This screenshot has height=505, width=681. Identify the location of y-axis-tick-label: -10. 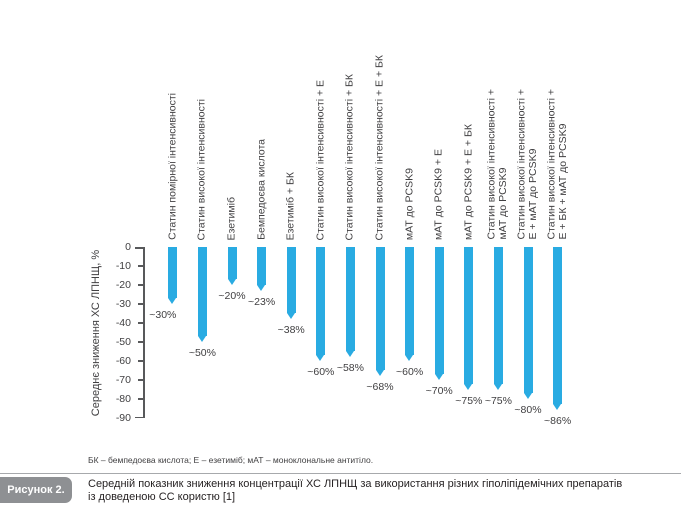
(123, 266).